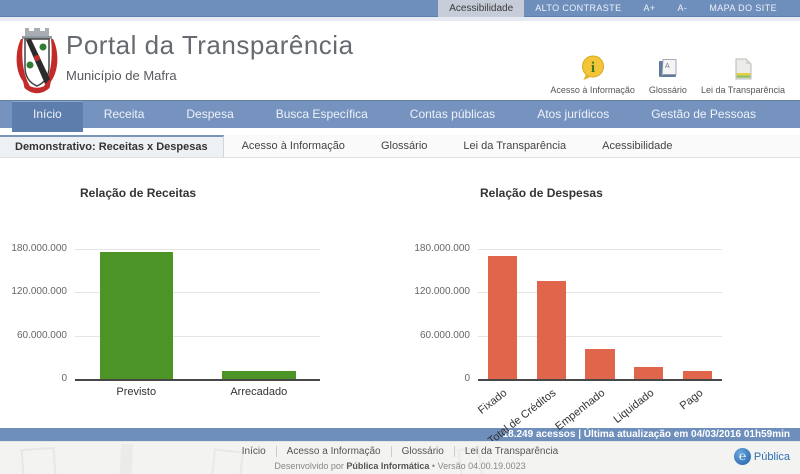  I want to click on topbar-item-mapa-do-site: MAPA DO SITE, so click(743, 8).